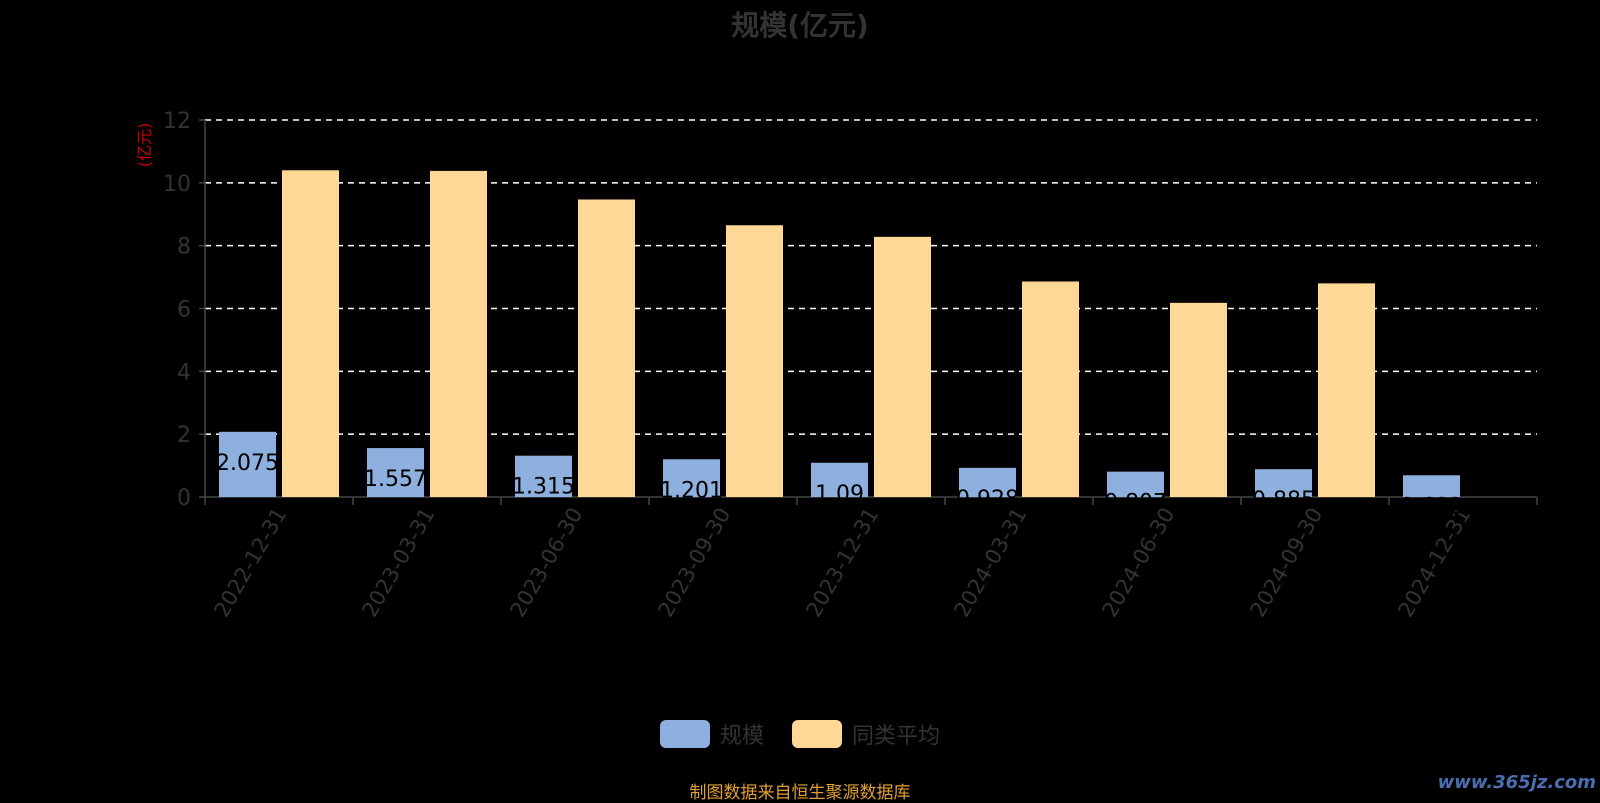 The height and width of the screenshot is (803, 1600). What do you see at coordinates (251, 563) in the screenshot?
I see `x-tick-label: 2022-12-31` at bounding box center [251, 563].